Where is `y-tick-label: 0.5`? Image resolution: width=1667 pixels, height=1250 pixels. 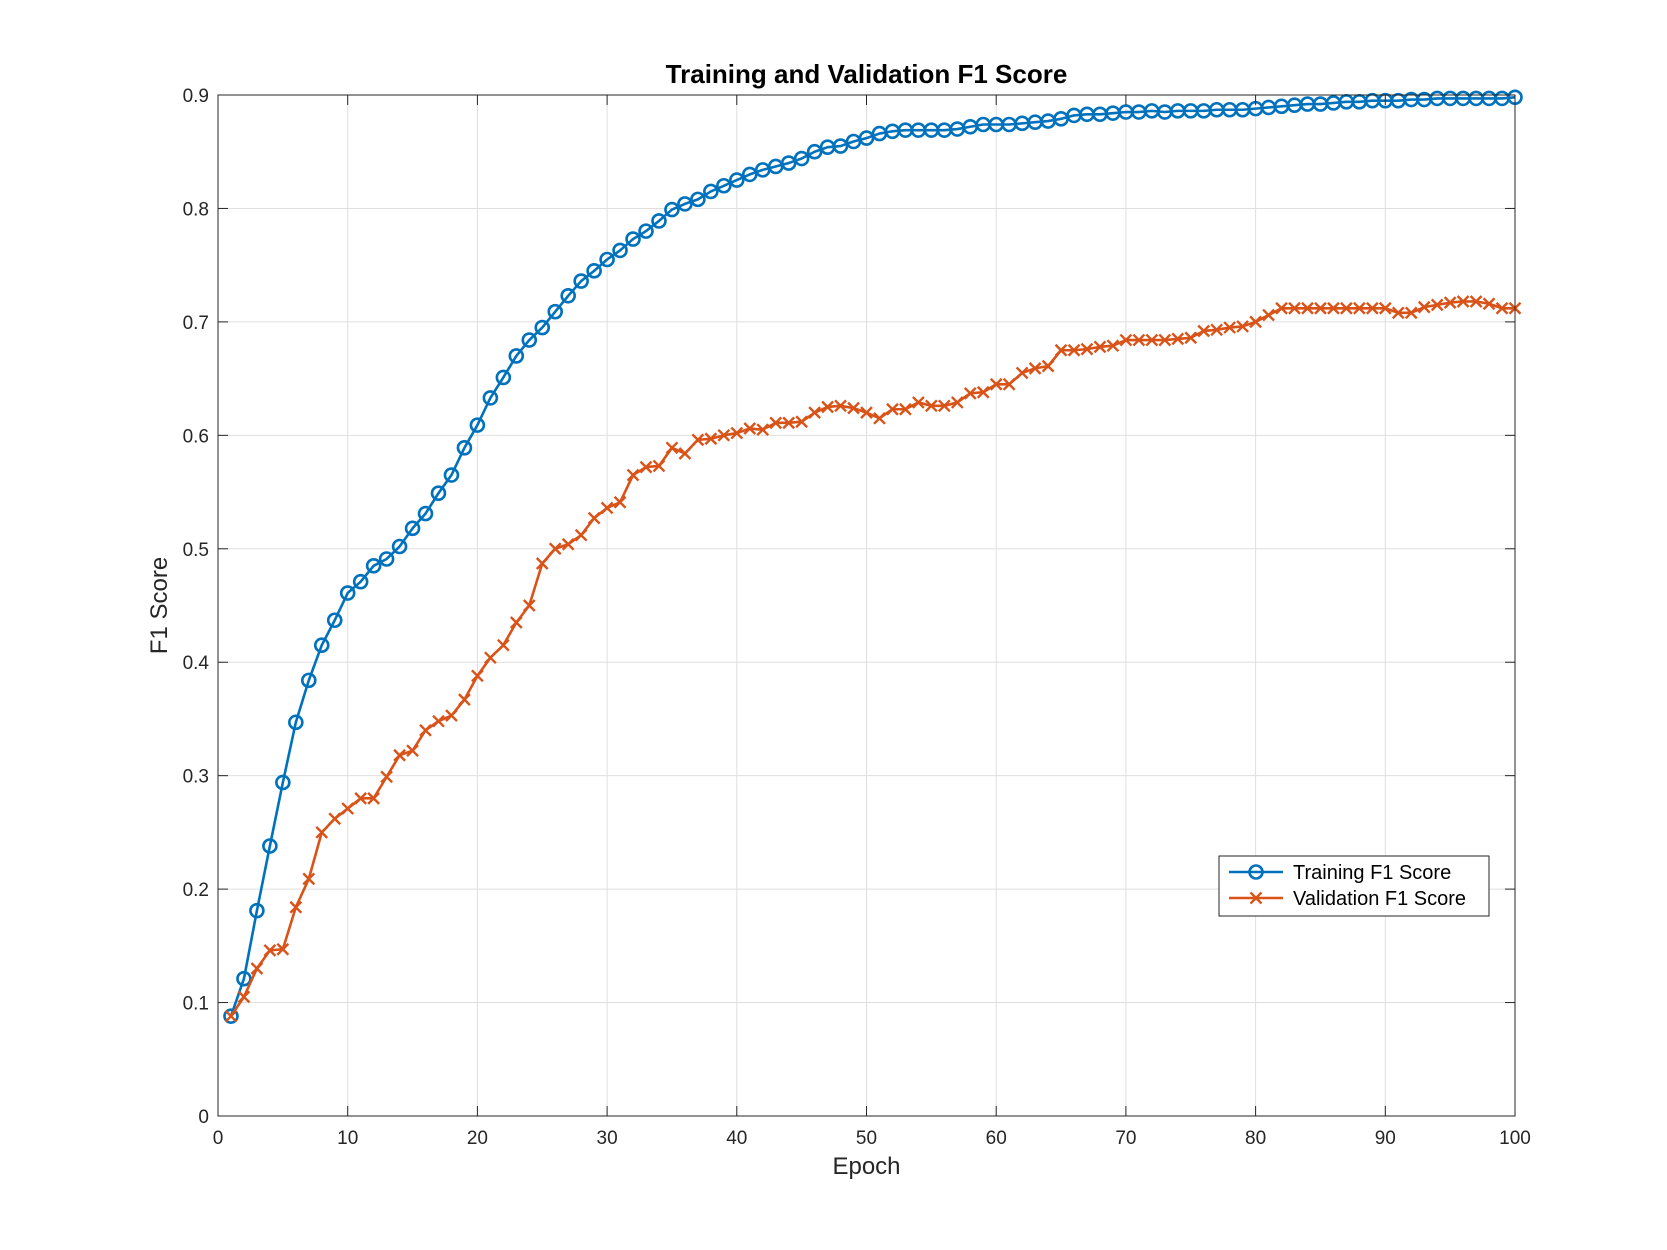
y-tick-label: 0.5 is located at coordinates (196, 550).